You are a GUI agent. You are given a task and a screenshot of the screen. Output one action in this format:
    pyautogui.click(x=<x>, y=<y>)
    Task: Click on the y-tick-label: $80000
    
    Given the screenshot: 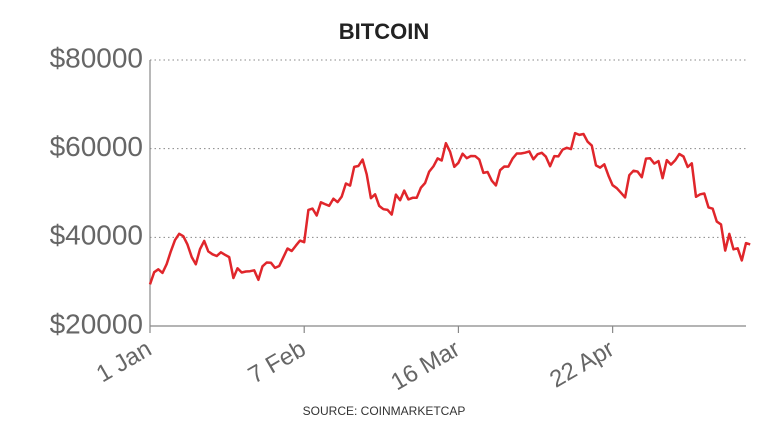 What is the action you would take?
    pyautogui.click(x=96, y=57)
    